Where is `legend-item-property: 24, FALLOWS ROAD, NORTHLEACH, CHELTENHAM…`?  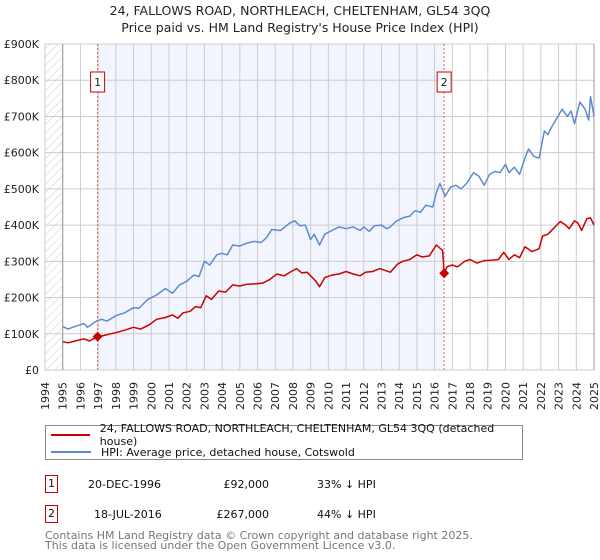 legend-item-property: 24, FALLOWS ROAD, NORTHLEACH, CHELTENHAM… is located at coordinates (284, 435).